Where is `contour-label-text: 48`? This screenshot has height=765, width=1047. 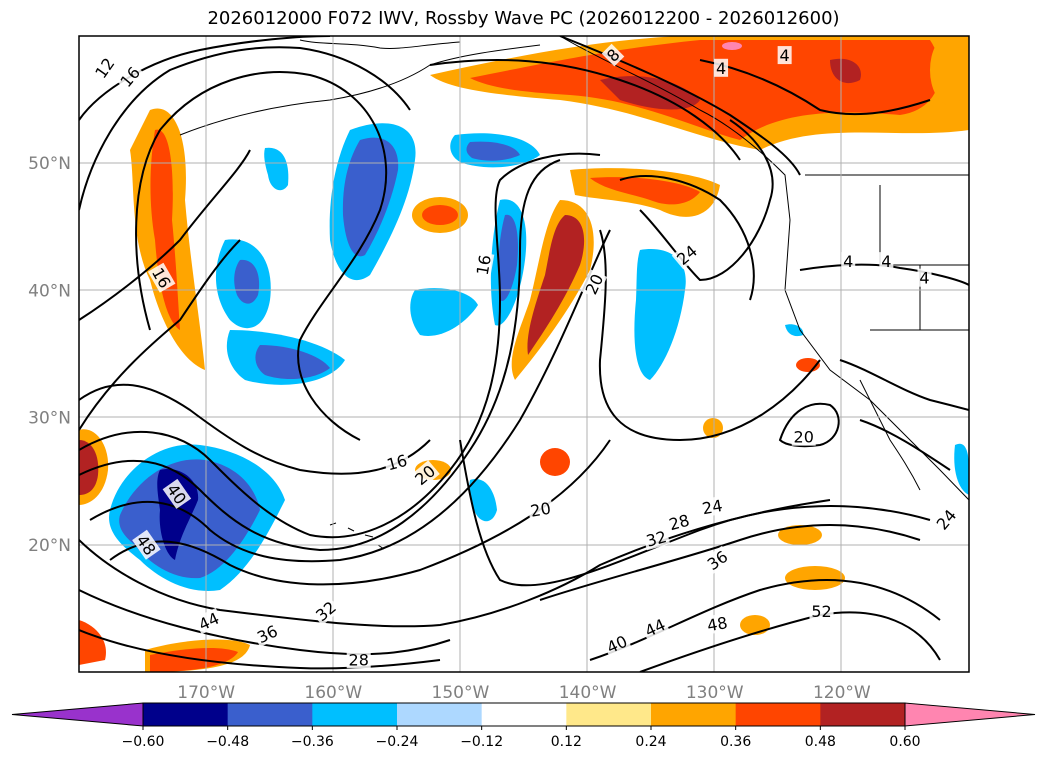
contour-label-text: 48 is located at coordinates (717, 624).